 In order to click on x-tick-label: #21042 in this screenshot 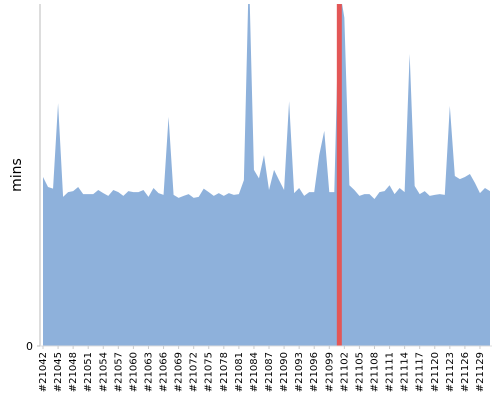, I will do `click(43, 372)`.